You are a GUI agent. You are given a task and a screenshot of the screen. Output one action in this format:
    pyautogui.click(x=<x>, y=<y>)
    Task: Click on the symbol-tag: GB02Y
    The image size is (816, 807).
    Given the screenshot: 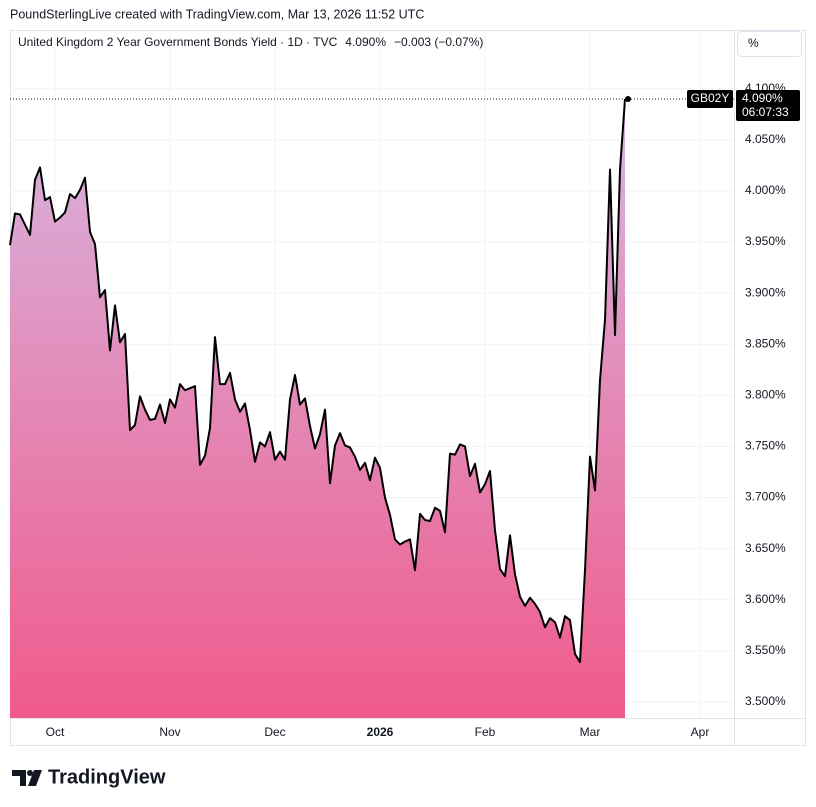 What is the action you would take?
    pyautogui.click(x=710, y=98)
    